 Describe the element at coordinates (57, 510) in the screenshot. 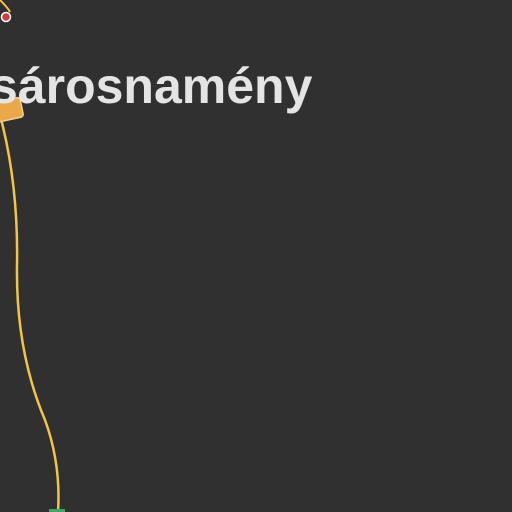

I see `poi-square-icon` at that location.